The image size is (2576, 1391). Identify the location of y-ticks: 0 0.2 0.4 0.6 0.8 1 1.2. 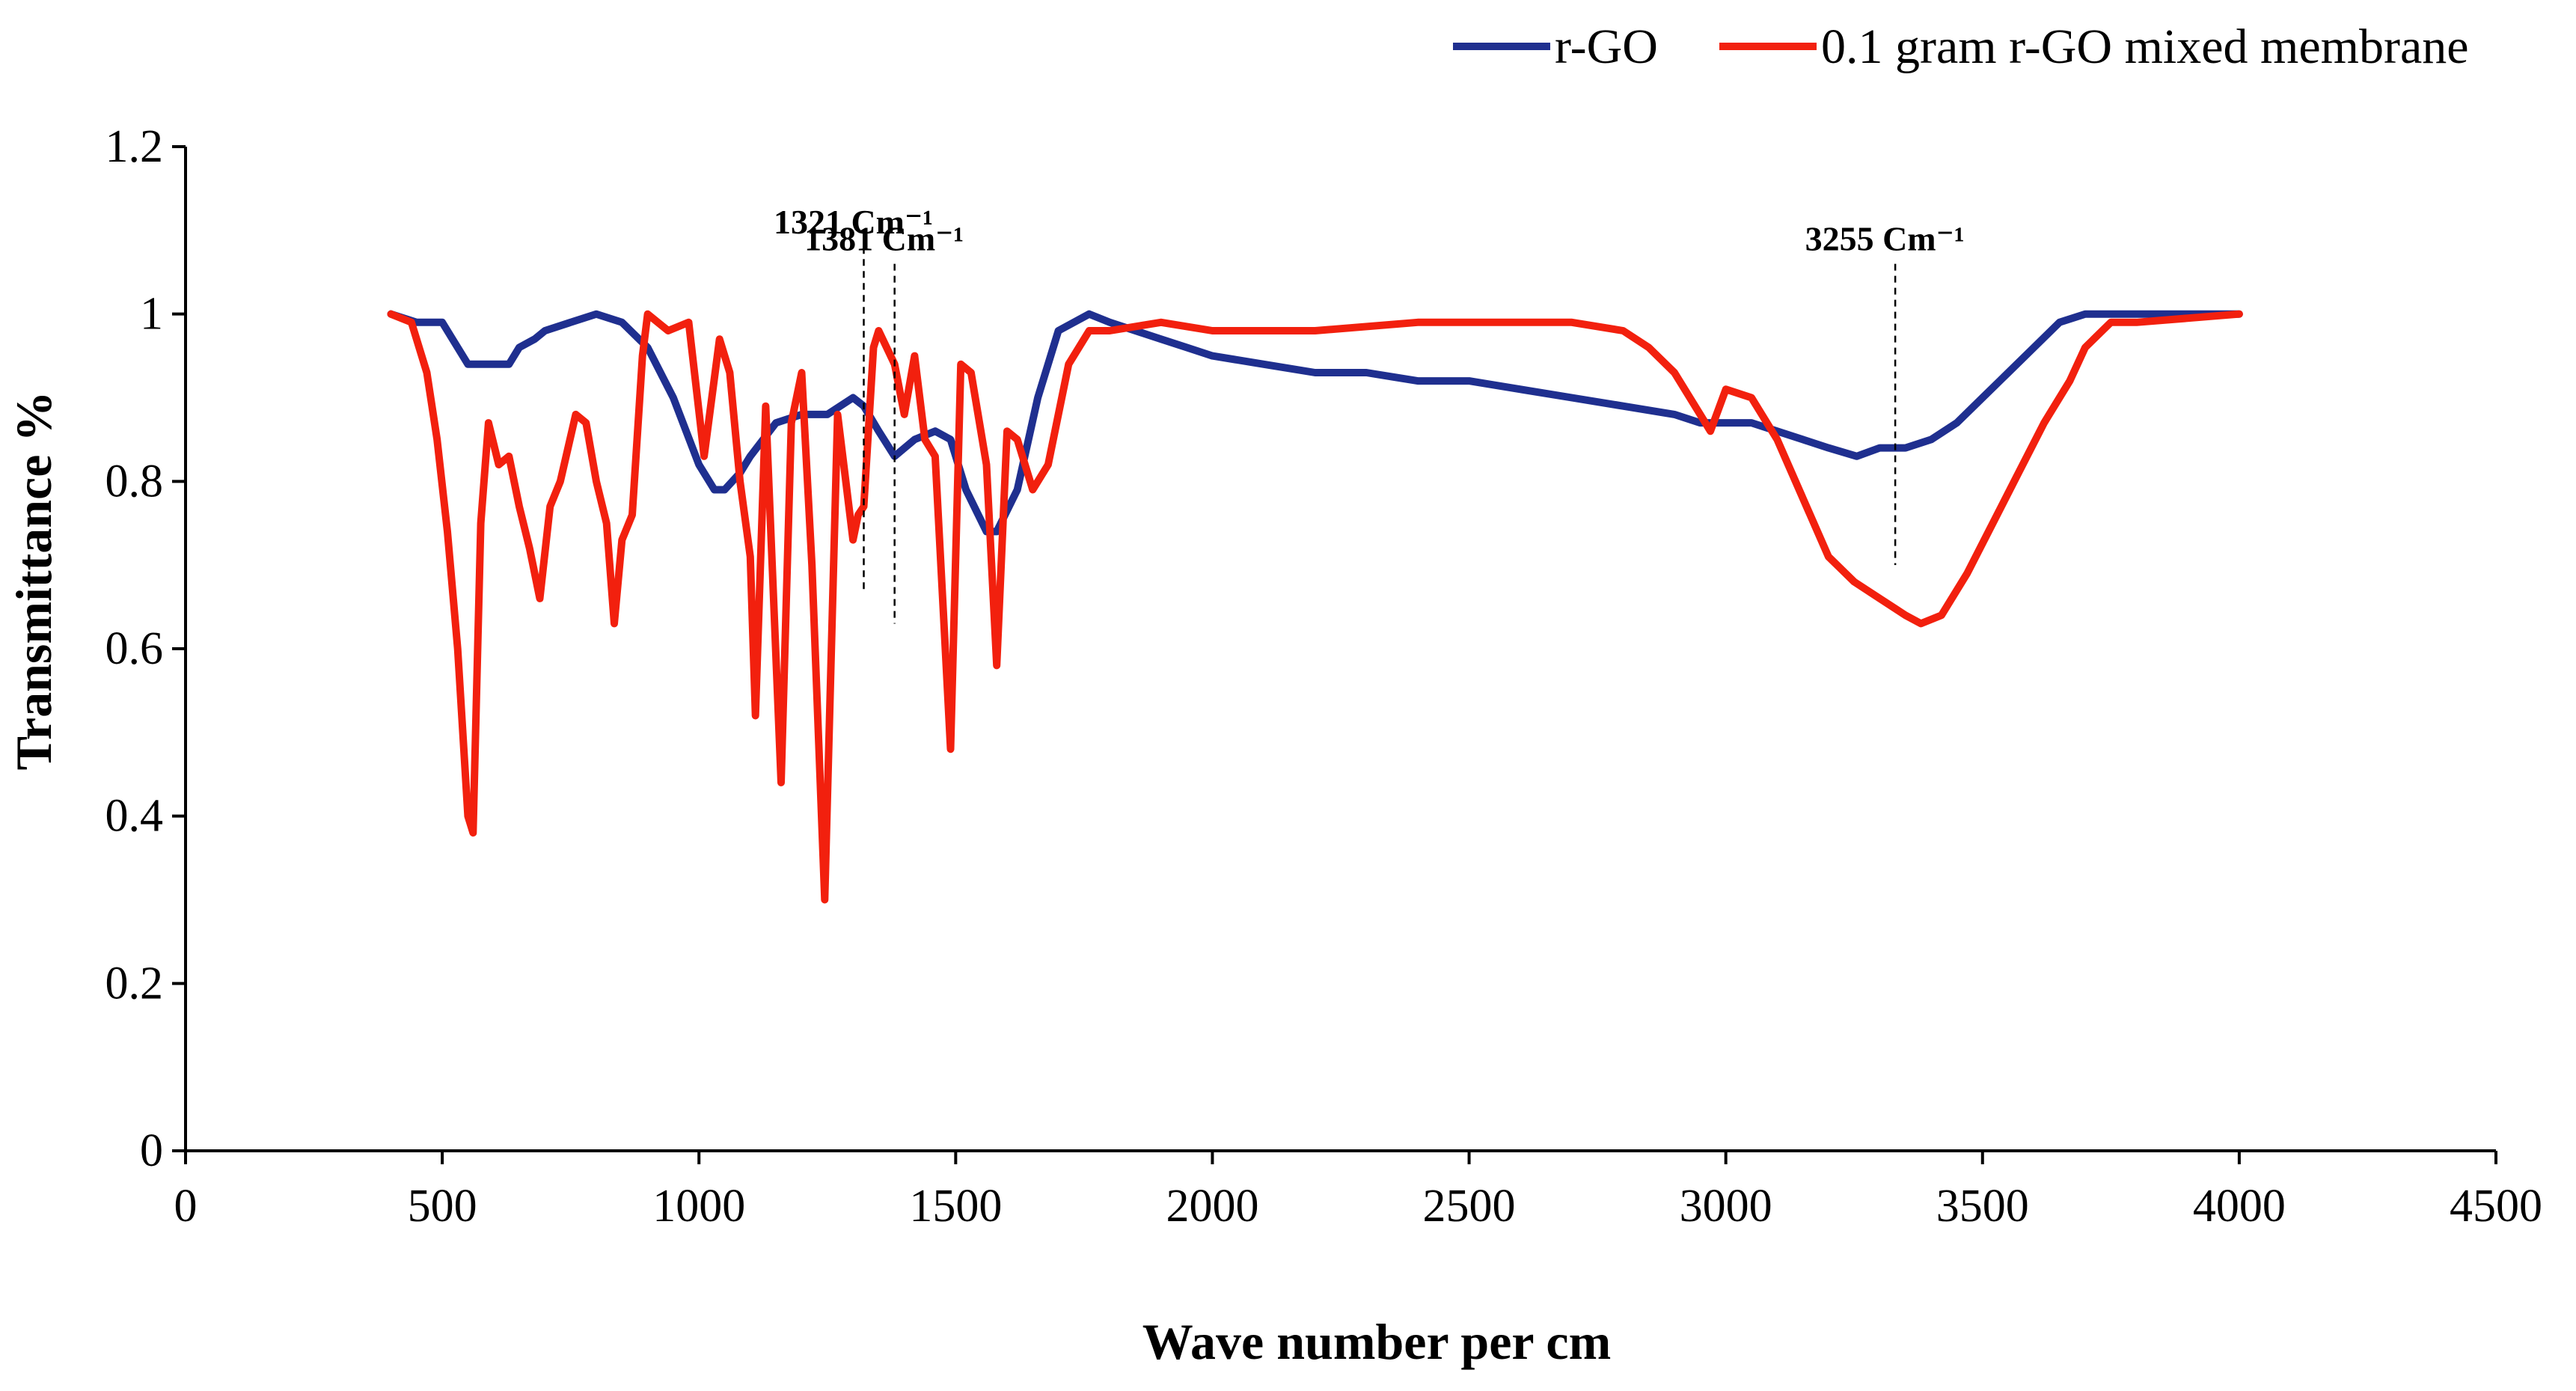
(145, 648).